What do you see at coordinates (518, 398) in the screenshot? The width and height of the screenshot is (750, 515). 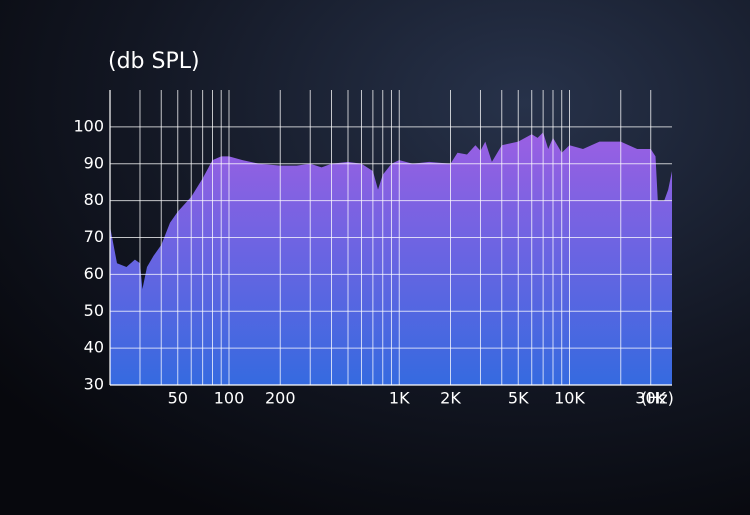 I see `x-tick-label: 5K` at bounding box center [518, 398].